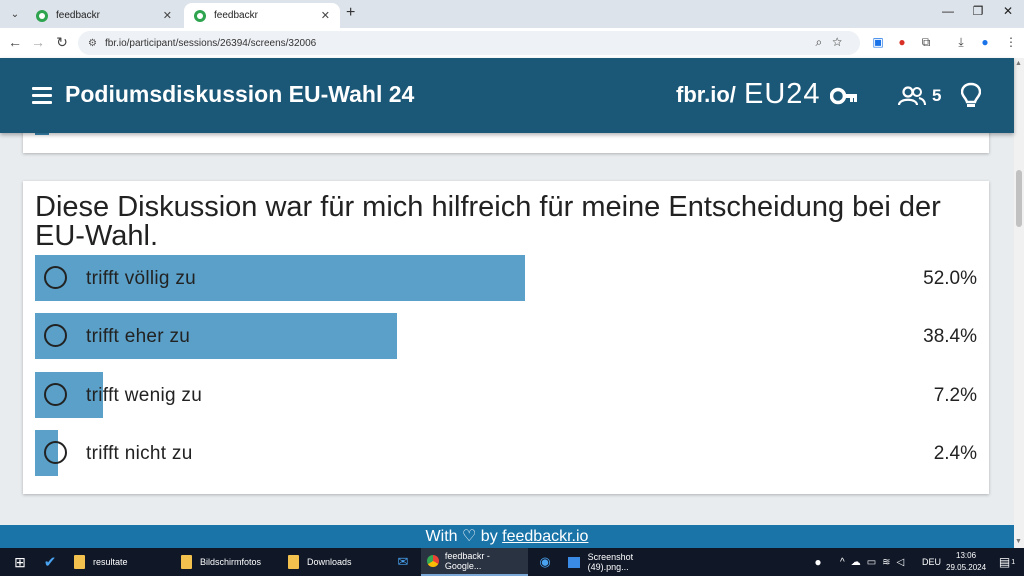  What do you see at coordinates (506, 453) in the screenshot?
I see `answer-option: trifft nicht zu 2.4%` at bounding box center [506, 453].